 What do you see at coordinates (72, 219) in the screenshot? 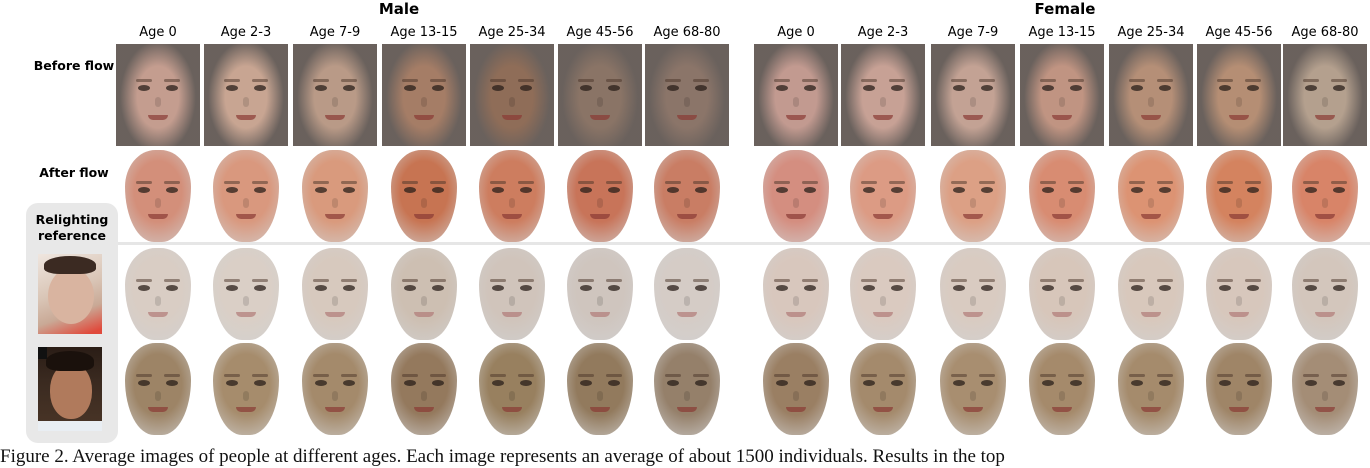
I see `relighting-label-line1: Relighting` at bounding box center [72, 219].